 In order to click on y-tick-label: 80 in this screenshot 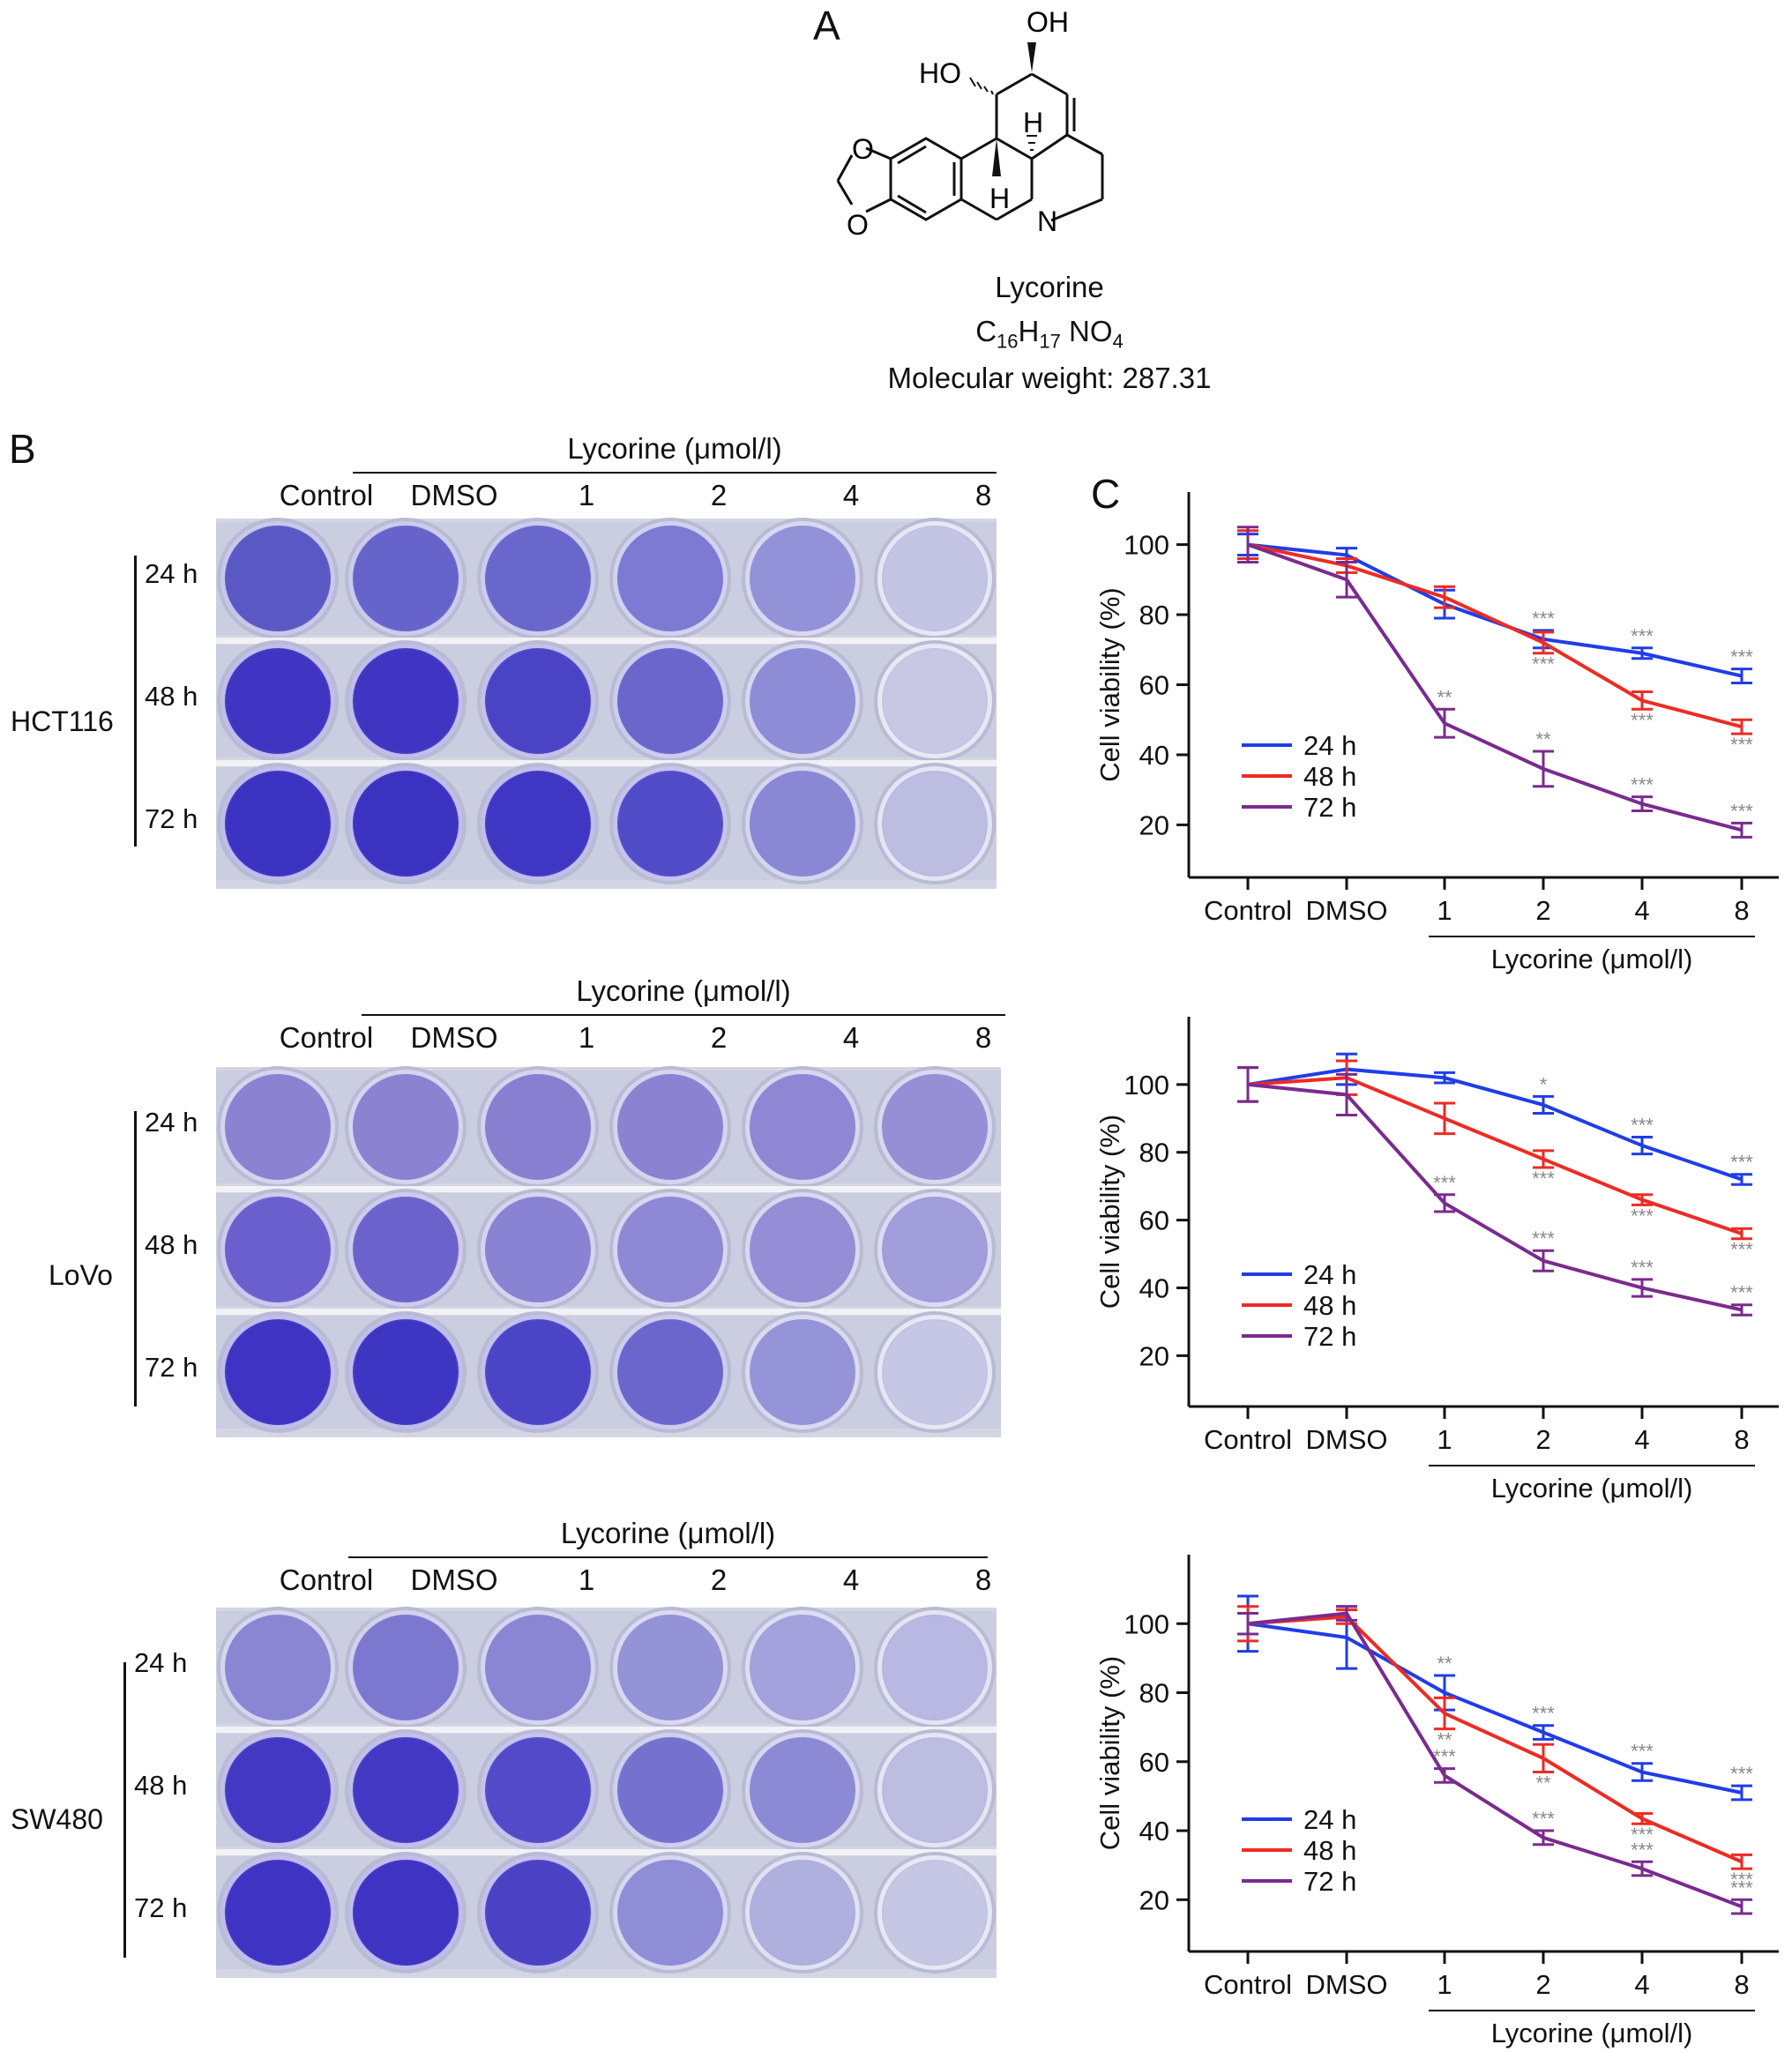, I will do `click(1154, 615)`.